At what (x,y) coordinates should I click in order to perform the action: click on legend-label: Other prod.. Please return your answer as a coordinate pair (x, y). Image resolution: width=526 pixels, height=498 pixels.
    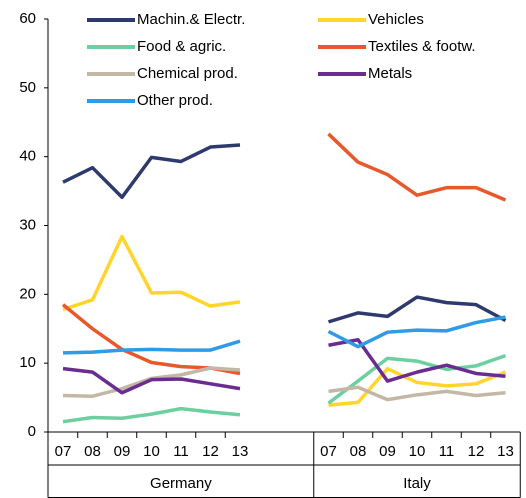
    Looking at the image, I should click on (175, 100).